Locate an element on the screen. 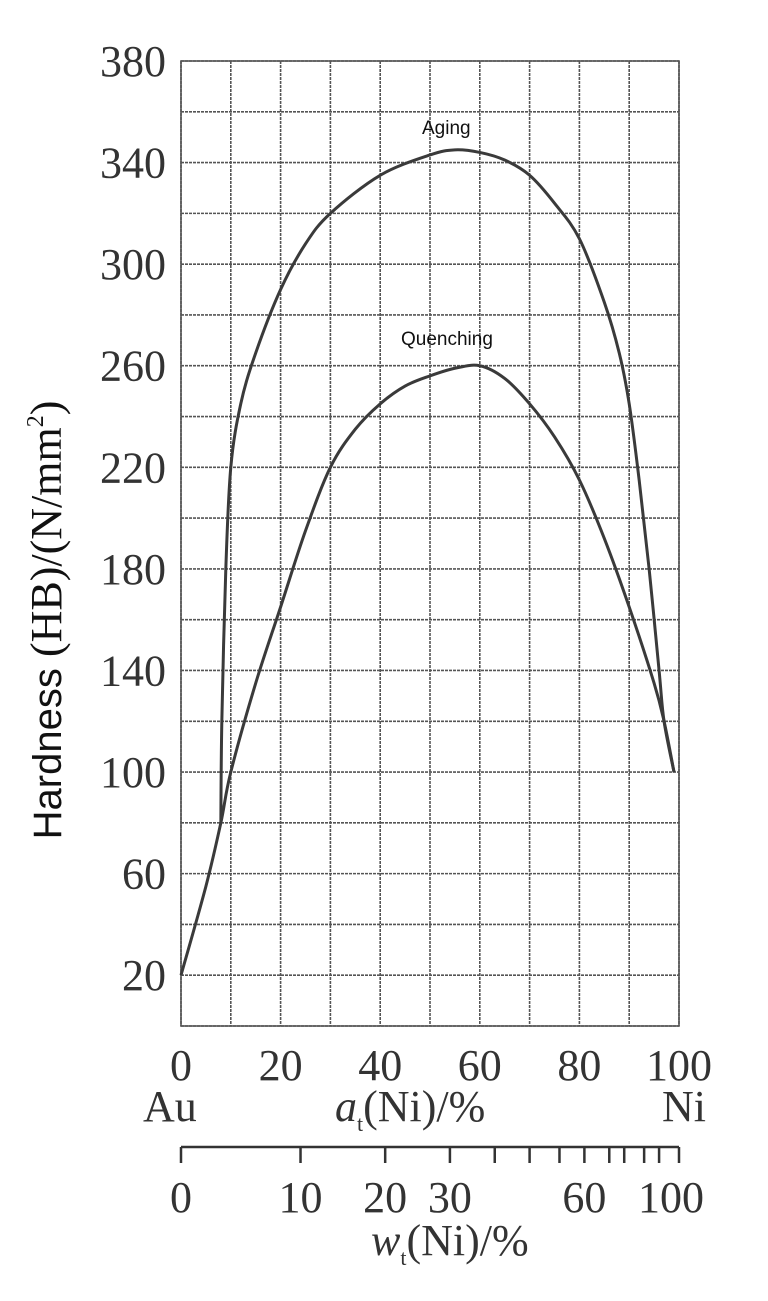  y-axis-title-close: ) is located at coordinates (46, 408).